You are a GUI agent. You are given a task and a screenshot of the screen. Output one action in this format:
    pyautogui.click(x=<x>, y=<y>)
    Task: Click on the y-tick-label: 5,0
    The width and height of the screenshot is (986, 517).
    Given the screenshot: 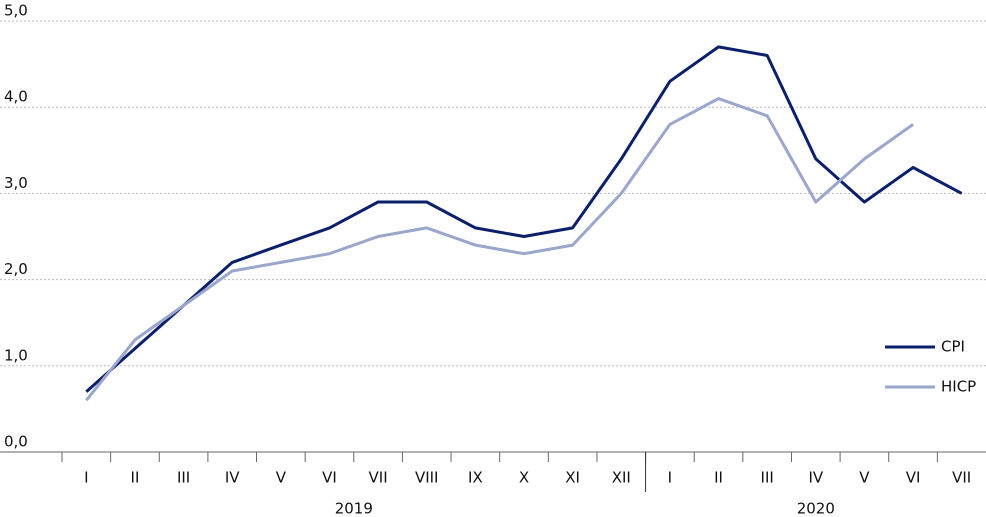 What is the action you would take?
    pyautogui.click(x=16, y=11)
    